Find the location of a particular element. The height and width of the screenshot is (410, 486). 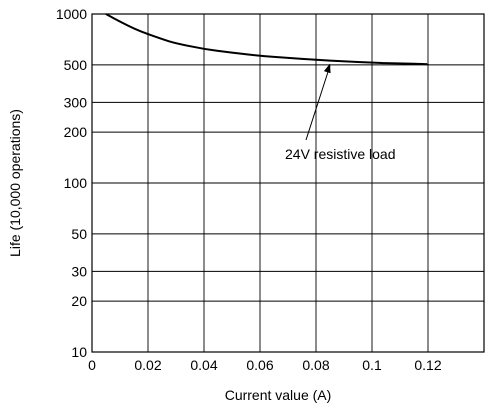

x-tick-label: 0.08 is located at coordinates (315, 365).